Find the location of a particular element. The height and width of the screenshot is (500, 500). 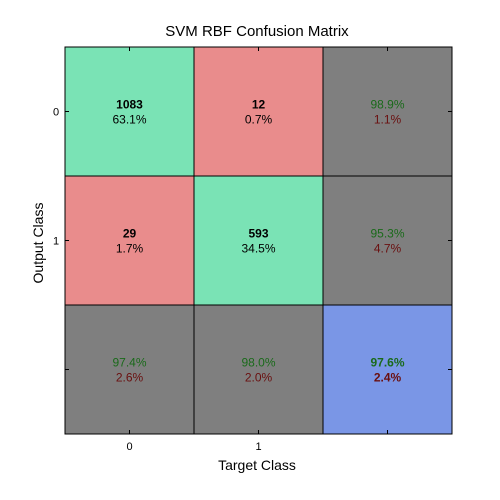

cell-percent: 34.5% is located at coordinates (258, 249).